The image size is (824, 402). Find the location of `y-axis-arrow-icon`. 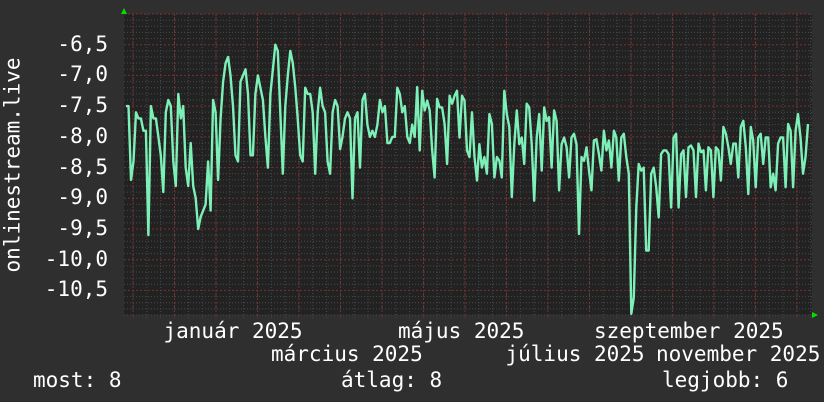

y-axis-arrow-icon is located at coordinates (124, 11).